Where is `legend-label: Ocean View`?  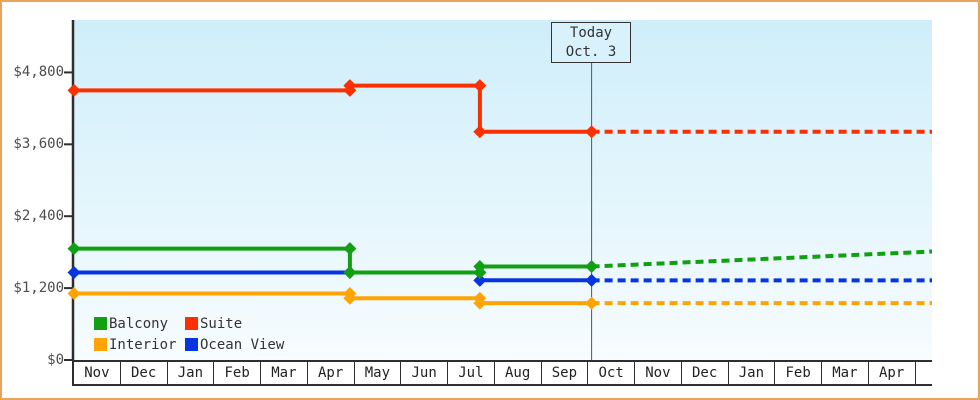 legend-label: Ocean View is located at coordinates (242, 344).